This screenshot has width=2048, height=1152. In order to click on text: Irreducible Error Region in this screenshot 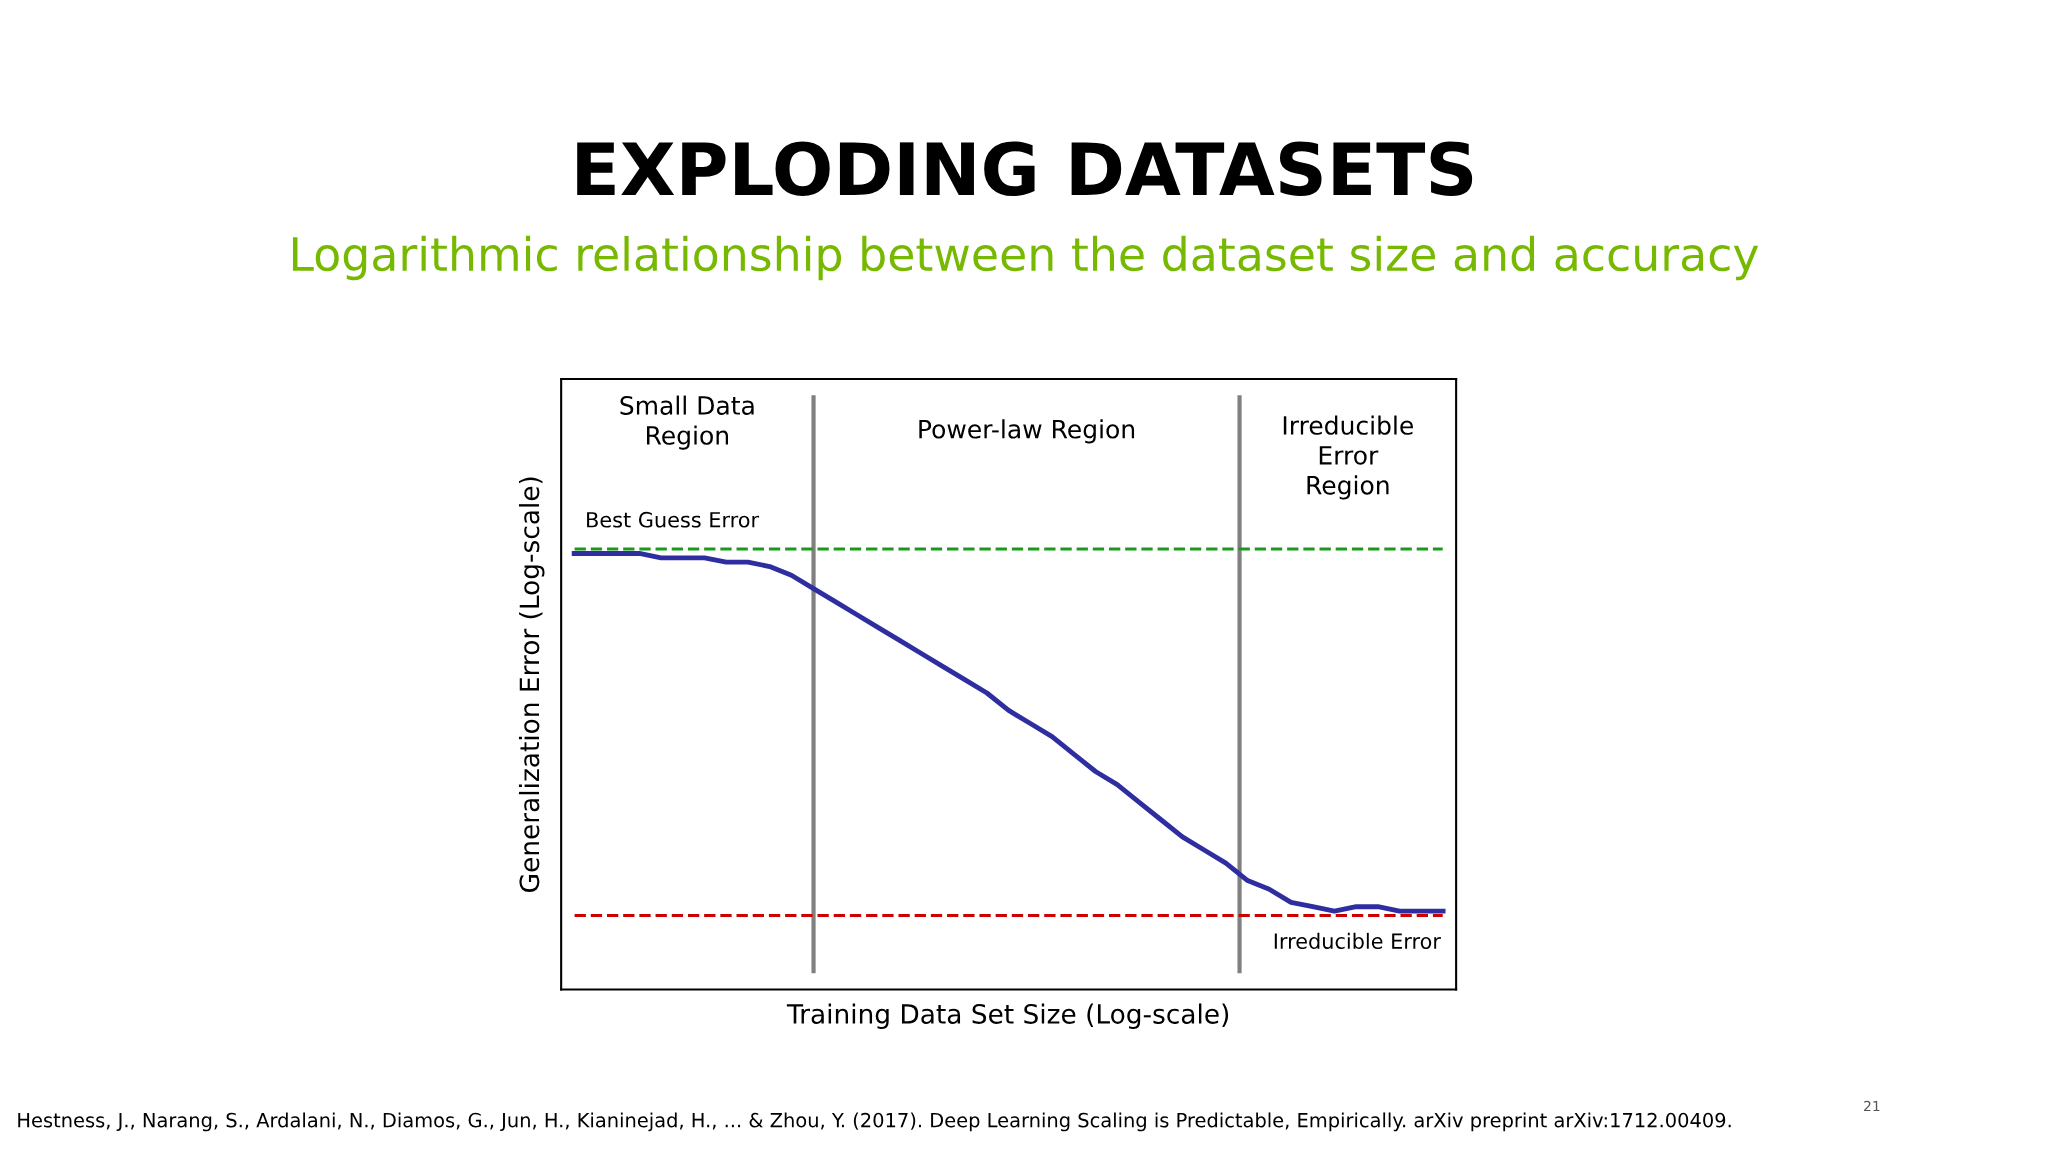, I will do `click(1348, 457)`.